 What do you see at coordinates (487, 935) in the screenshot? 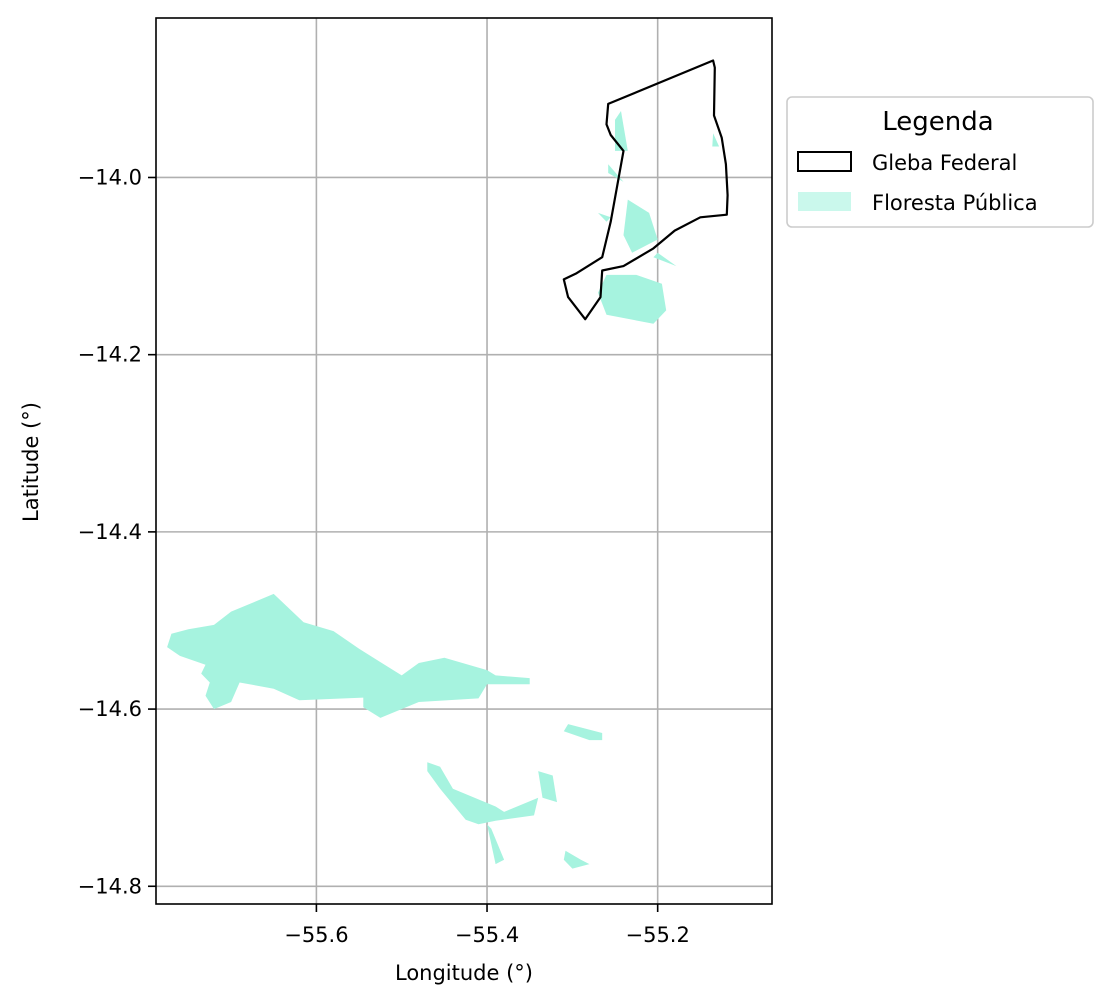
I see `x-tick-label: −55.4` at bounding box center [487, 935].